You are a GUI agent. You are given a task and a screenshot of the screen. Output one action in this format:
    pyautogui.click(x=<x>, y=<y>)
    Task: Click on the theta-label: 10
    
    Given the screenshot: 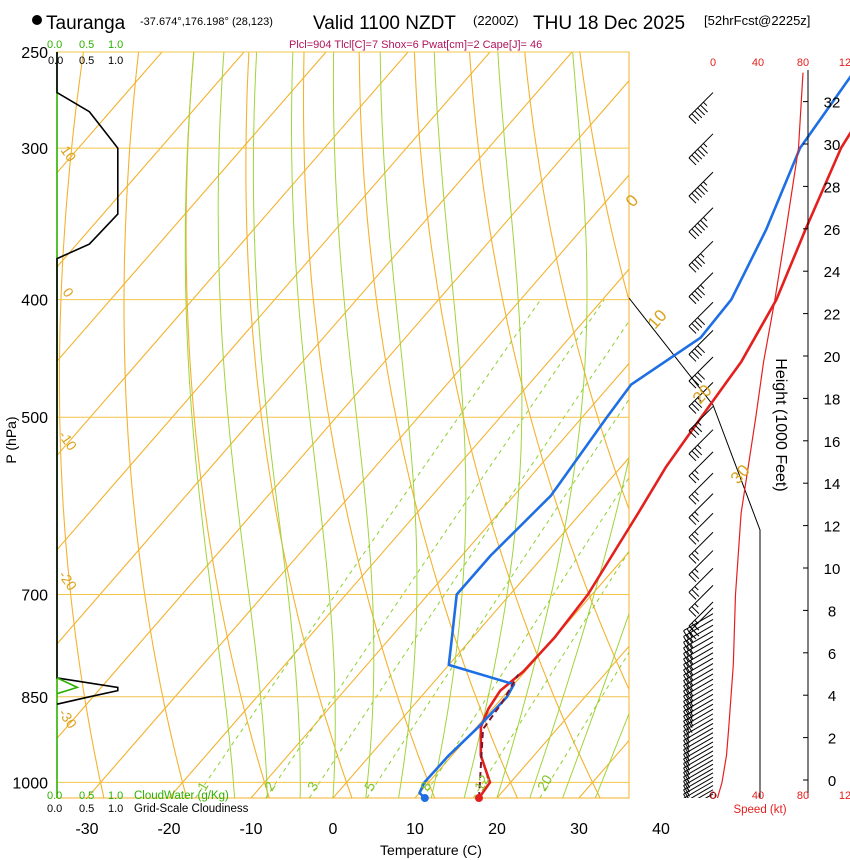 What is the action you would take?
    pyautogui.click(x=657, y=319)
    